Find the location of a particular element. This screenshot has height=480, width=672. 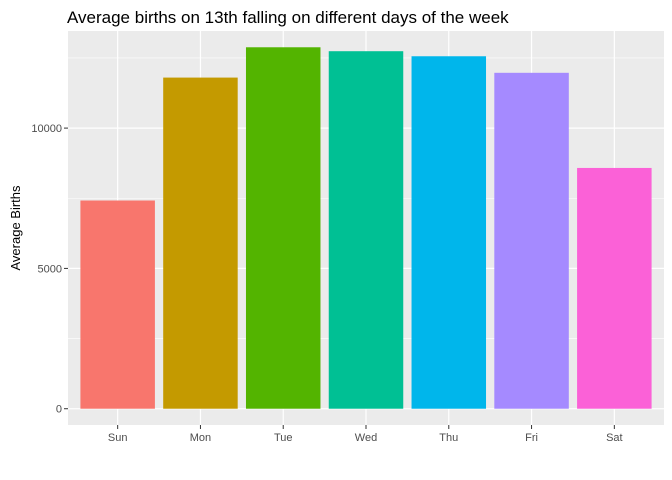

y-axis: 0 5000 10000 is located at coordinates (49, 269).